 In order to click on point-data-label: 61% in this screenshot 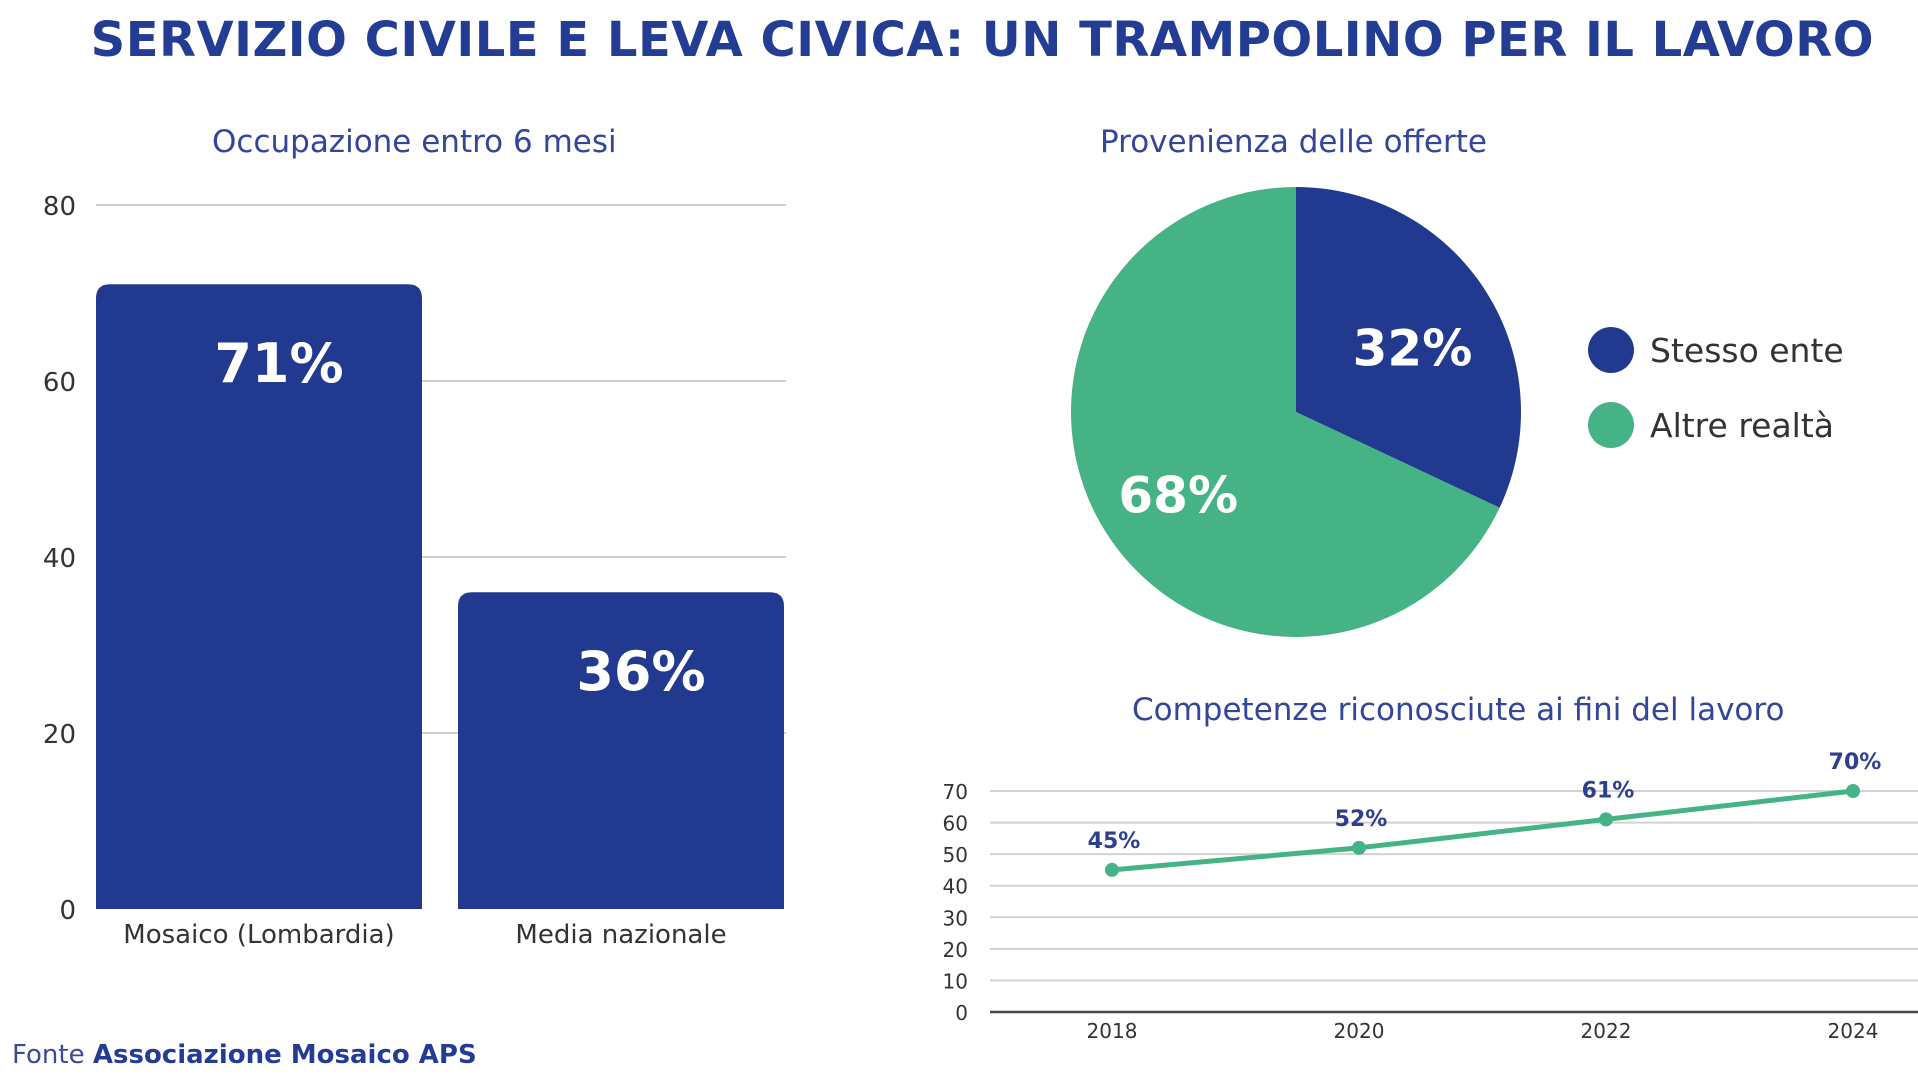, I will do `click(1608, 790)`.